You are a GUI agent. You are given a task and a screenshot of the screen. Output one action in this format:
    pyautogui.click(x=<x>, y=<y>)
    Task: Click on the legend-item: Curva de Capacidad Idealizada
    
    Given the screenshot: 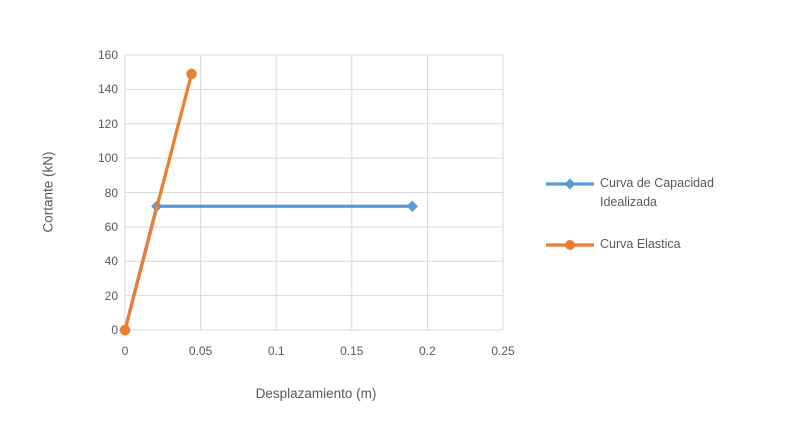 What is the action you would take?
    pyautogui.click(x=639, y=193)
    